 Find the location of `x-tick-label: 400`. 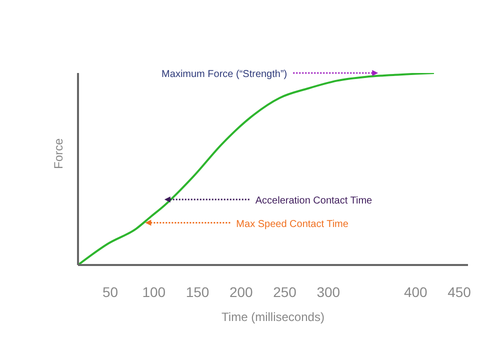

x-tick-label: 400 is located at coordinates (416, 292).